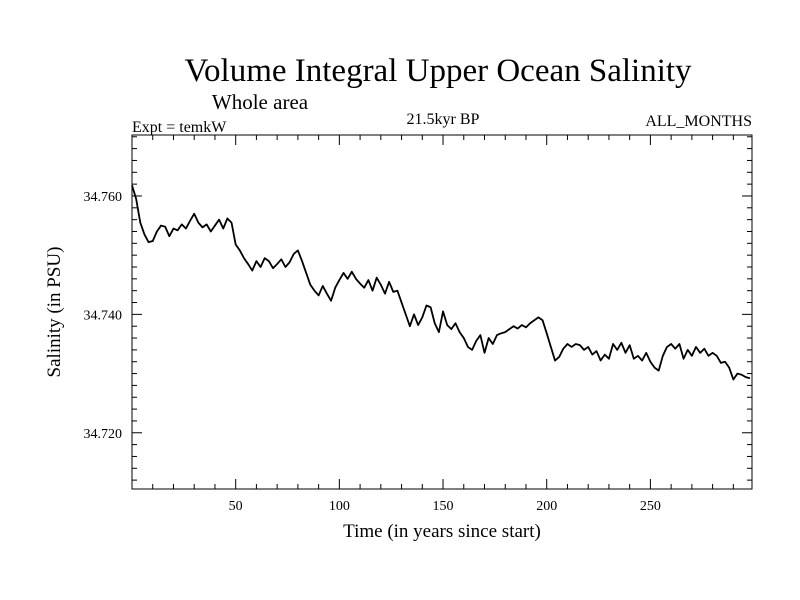 The image size is (800, 600). What do you see at coordinates (438, 71) in the screenshot?
I see `chart-title: Volume Integral Upper Ocean Salinity` at bounding box center [438, 71].